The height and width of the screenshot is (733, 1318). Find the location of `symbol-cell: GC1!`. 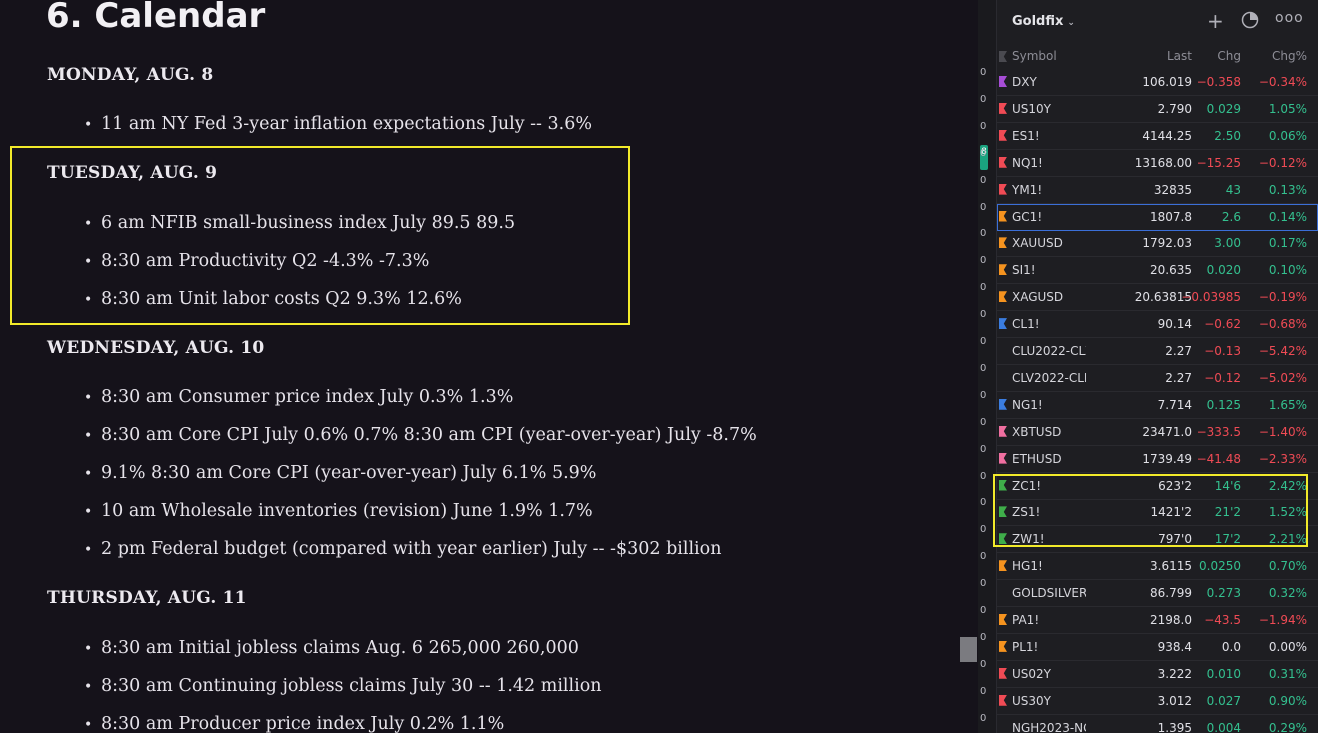

symbol-cell: GC1! is located at coordinates (1027, 216).